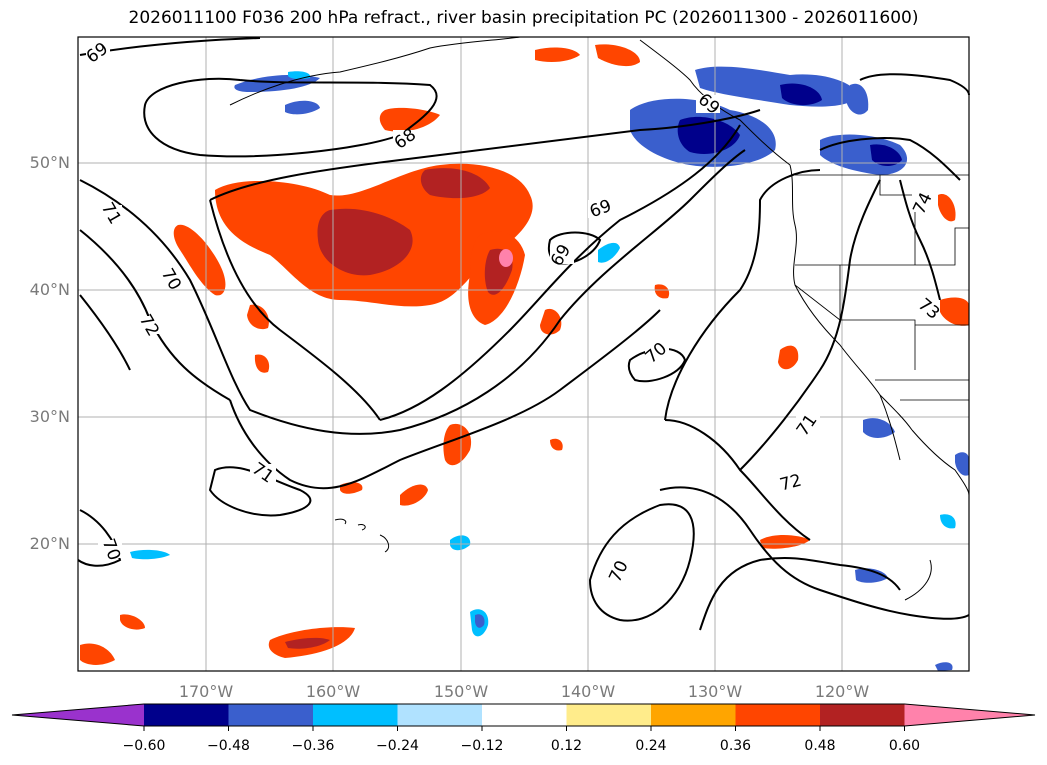  What do you see at coordinates (206, 691) in the screenshot?
I see `longitude-label: 170°W` at bounding box center [206, 691].